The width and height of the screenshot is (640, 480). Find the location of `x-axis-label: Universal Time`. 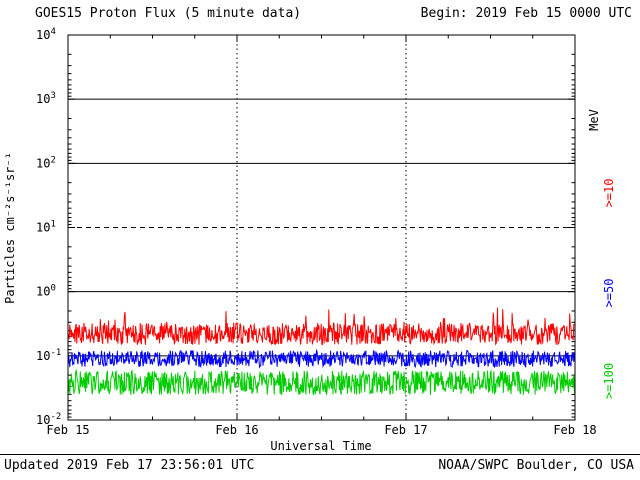

x-axis-label: Universal Time is located at coordinates (320, 446).